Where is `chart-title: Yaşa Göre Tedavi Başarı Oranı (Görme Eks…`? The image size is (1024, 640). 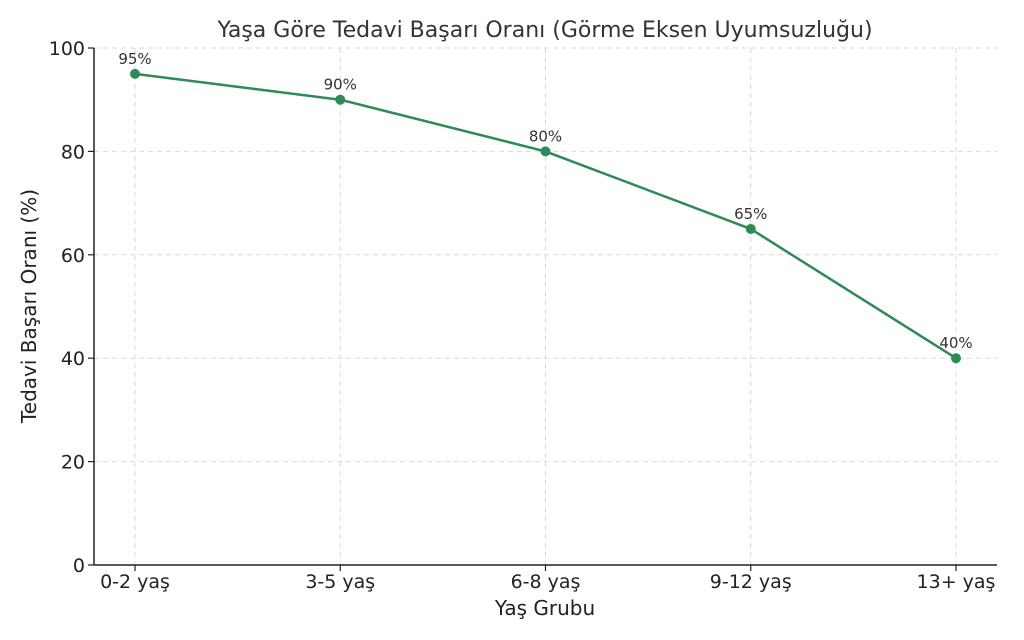
chart-title: Yaşa Göre Tedavi Başarı Oranı (Görme Eks… is located at coordinates (544, 30).